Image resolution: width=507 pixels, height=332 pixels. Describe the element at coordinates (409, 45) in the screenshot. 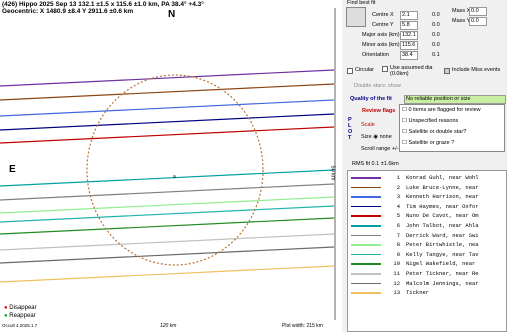

I see `field-input: 115.6` at that location.